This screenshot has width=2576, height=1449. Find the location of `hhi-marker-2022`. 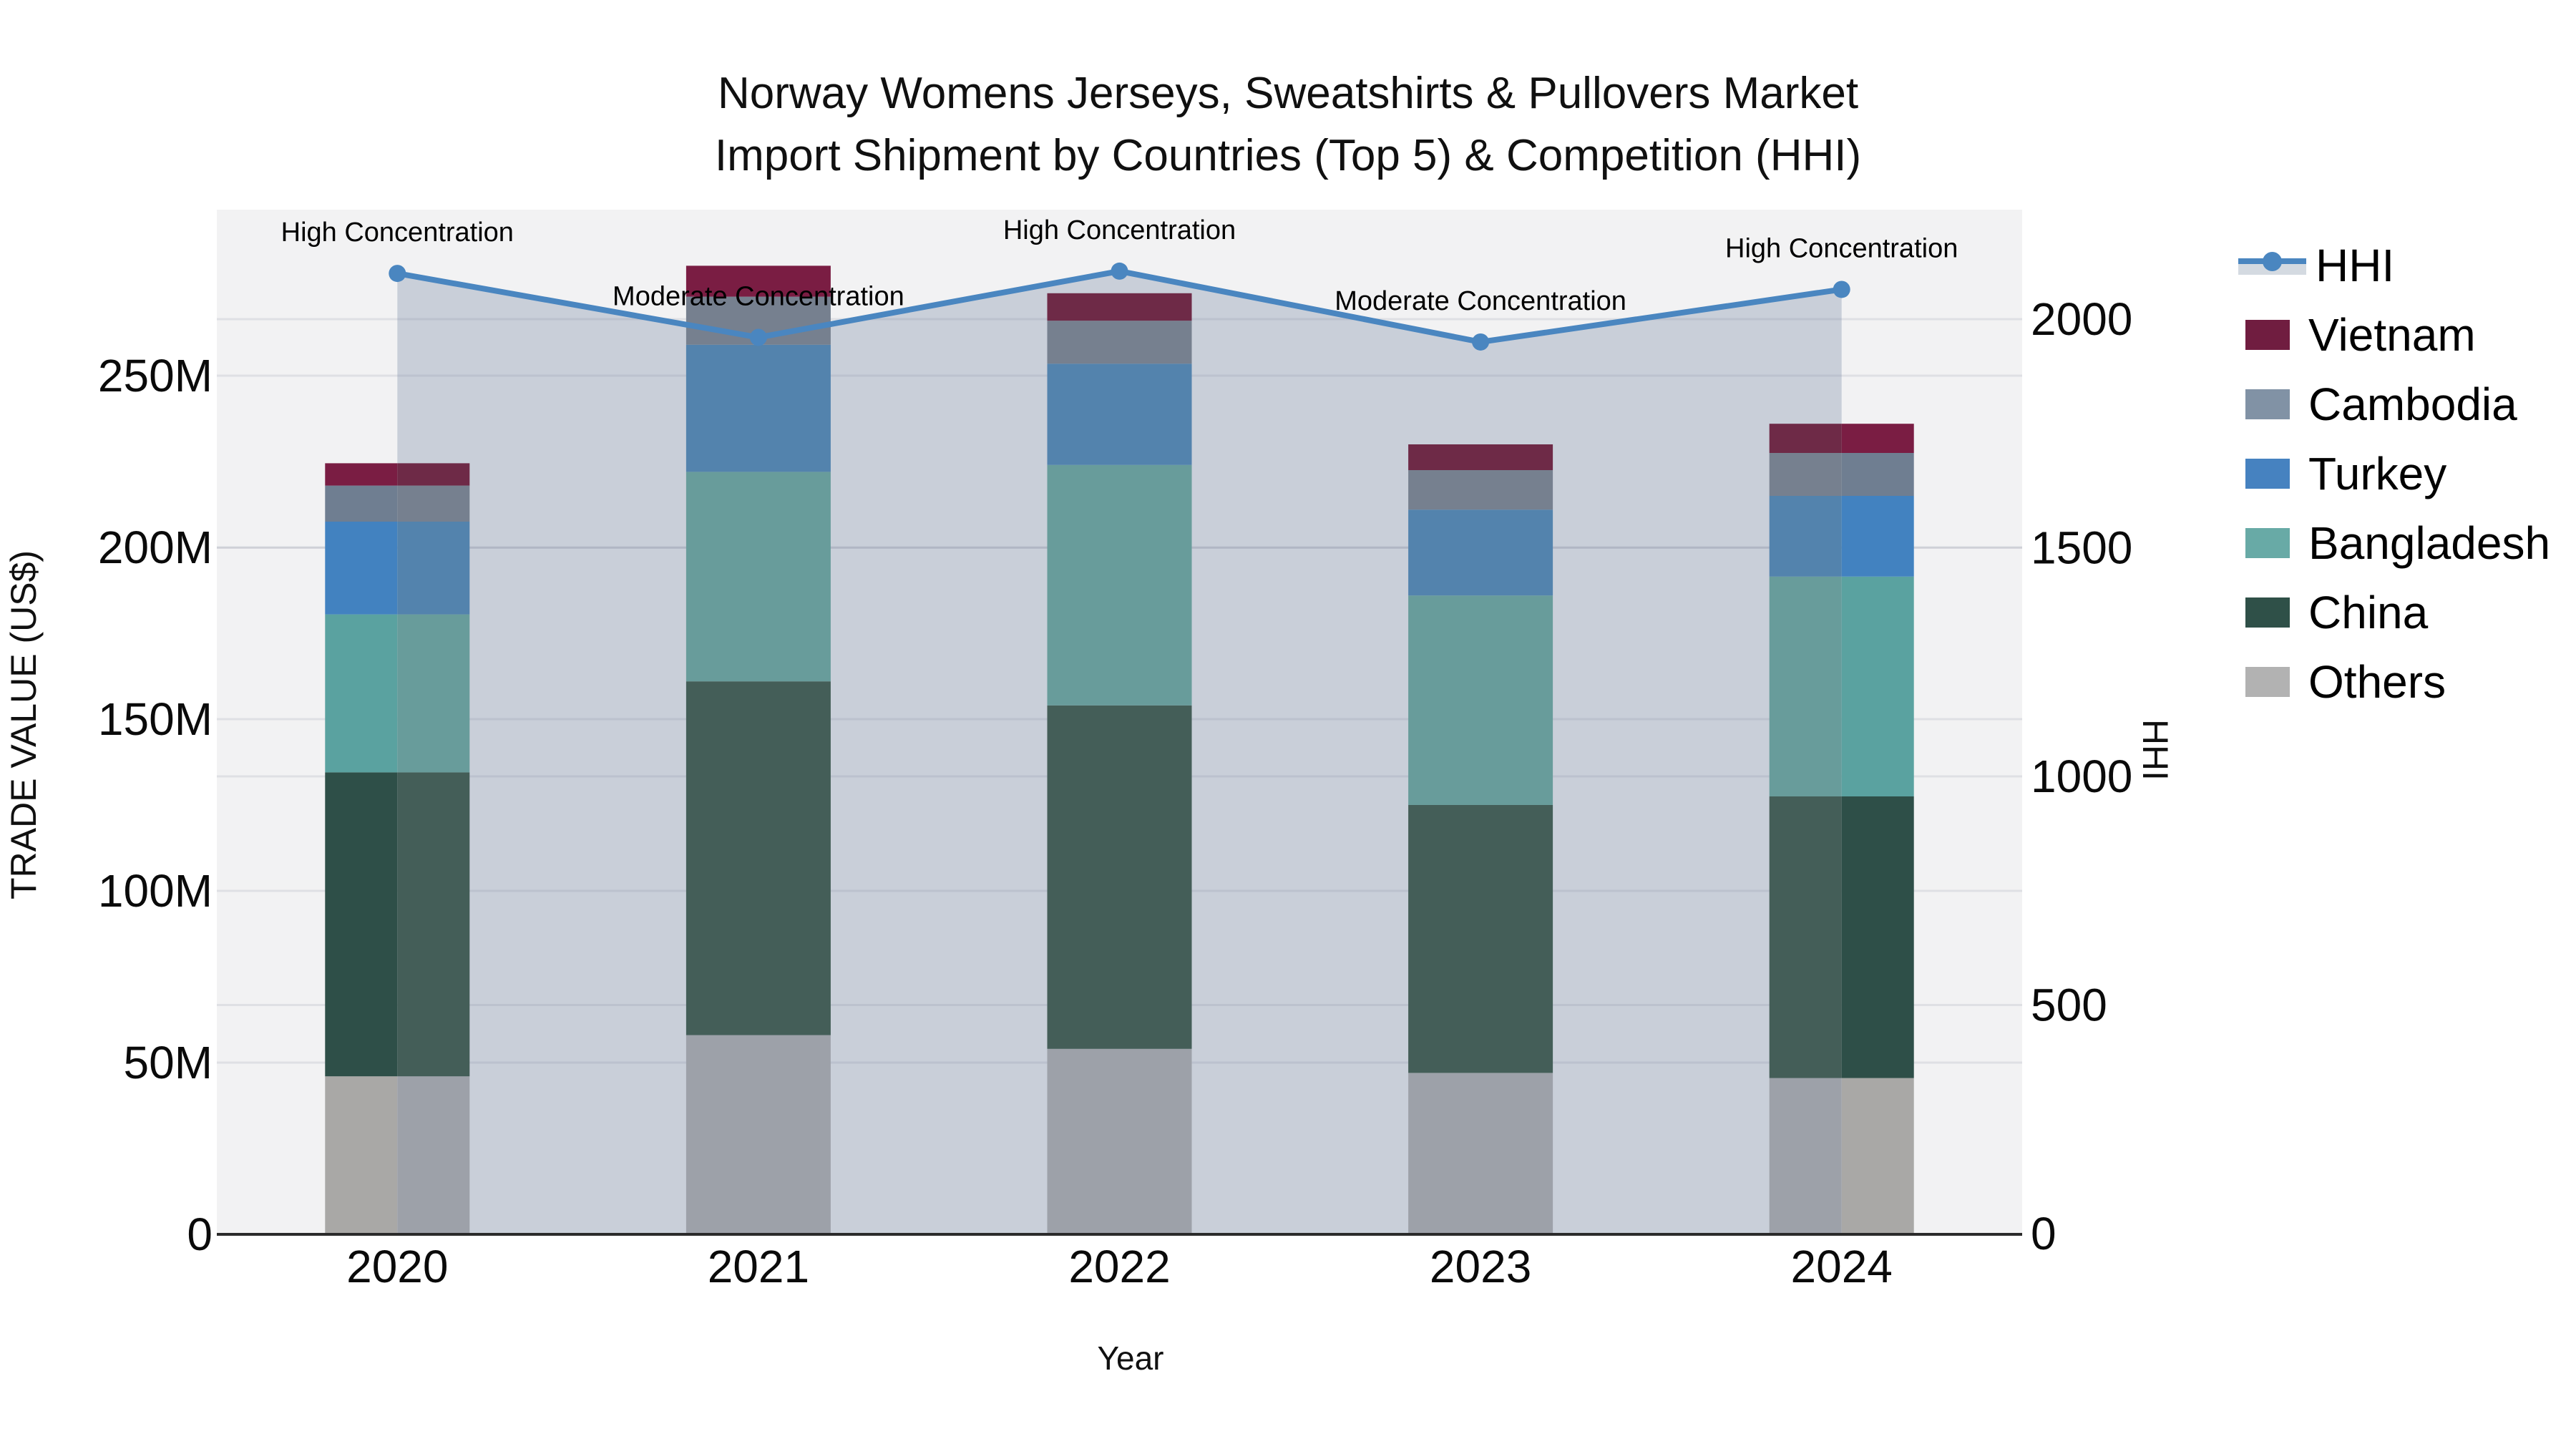

hhi-marker-2022 is located at coordinates (1119, 271).